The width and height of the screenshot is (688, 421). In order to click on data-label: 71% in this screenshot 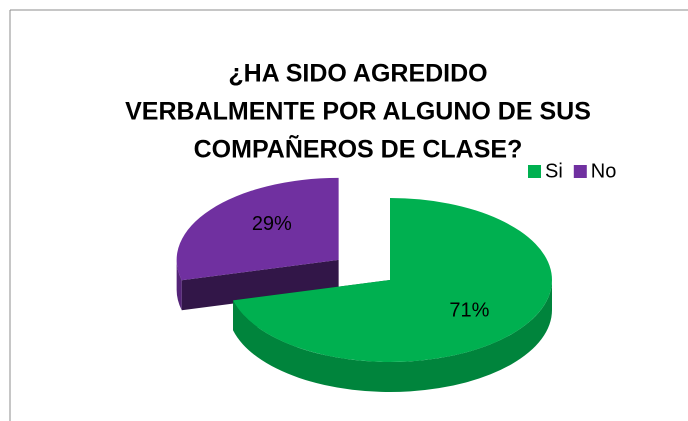, I will do `click(469, 310)`.